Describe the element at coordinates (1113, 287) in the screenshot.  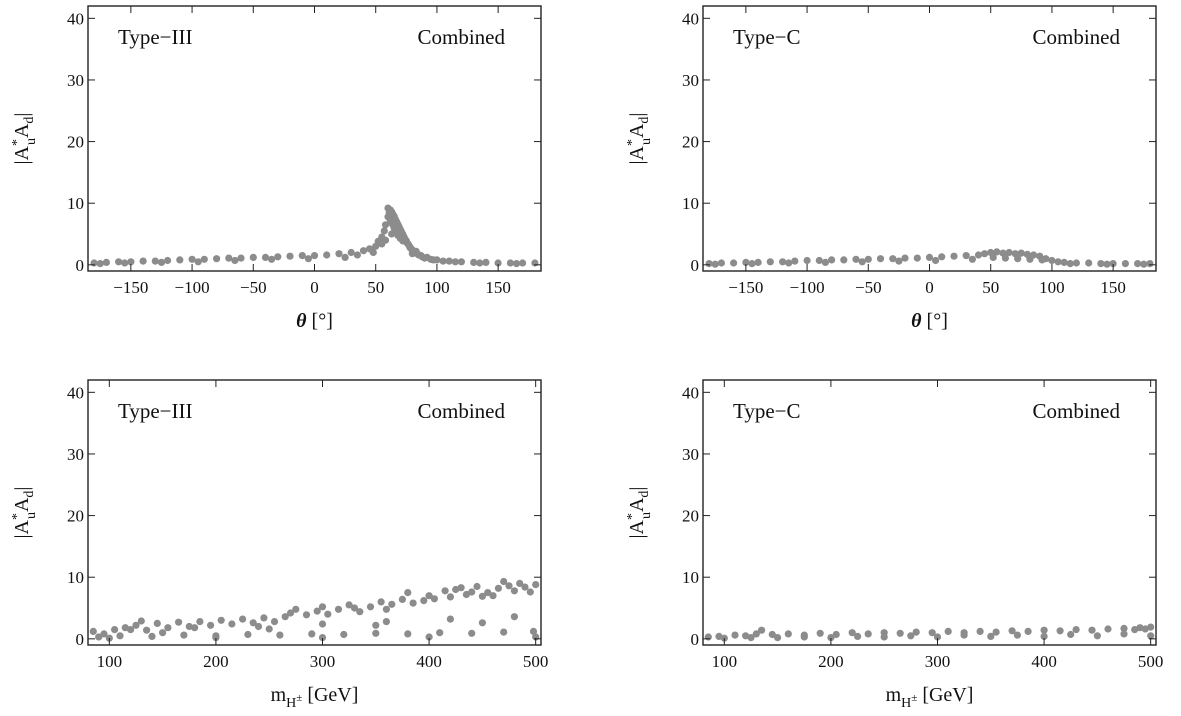
I see `x-tick-label: 150` at that location.